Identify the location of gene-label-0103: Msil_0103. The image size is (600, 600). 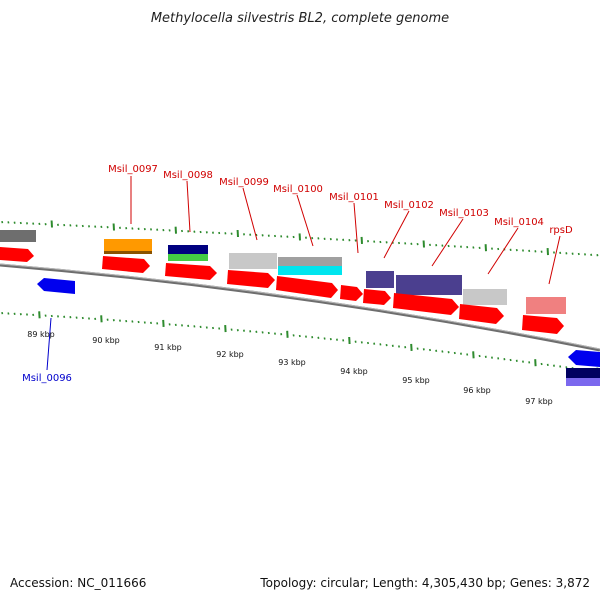
(464, 213).